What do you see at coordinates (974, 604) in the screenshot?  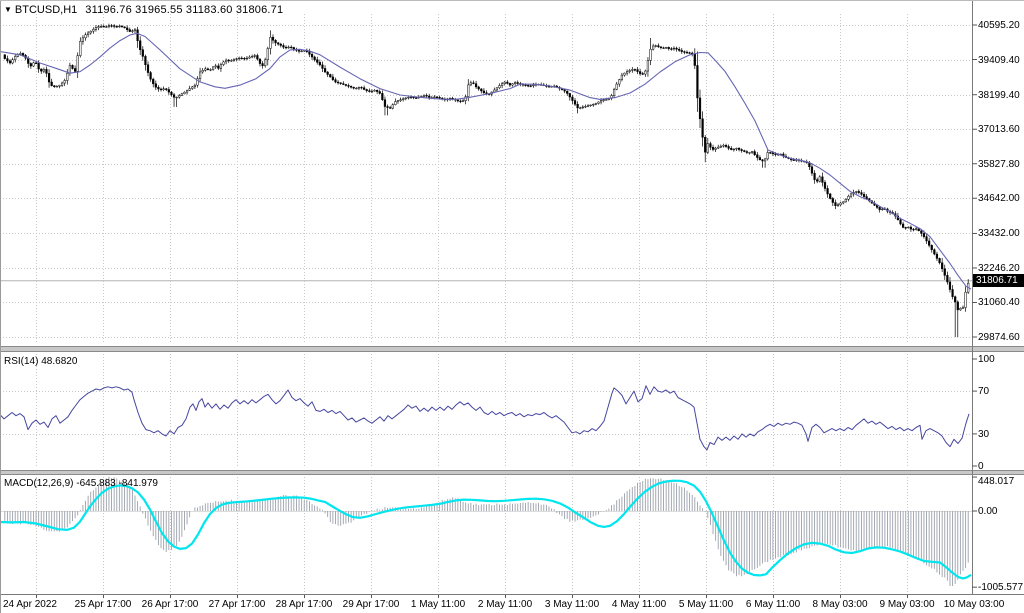 I see `time-axis-label: 10 May 03:00` at bounding box center [974, 604].